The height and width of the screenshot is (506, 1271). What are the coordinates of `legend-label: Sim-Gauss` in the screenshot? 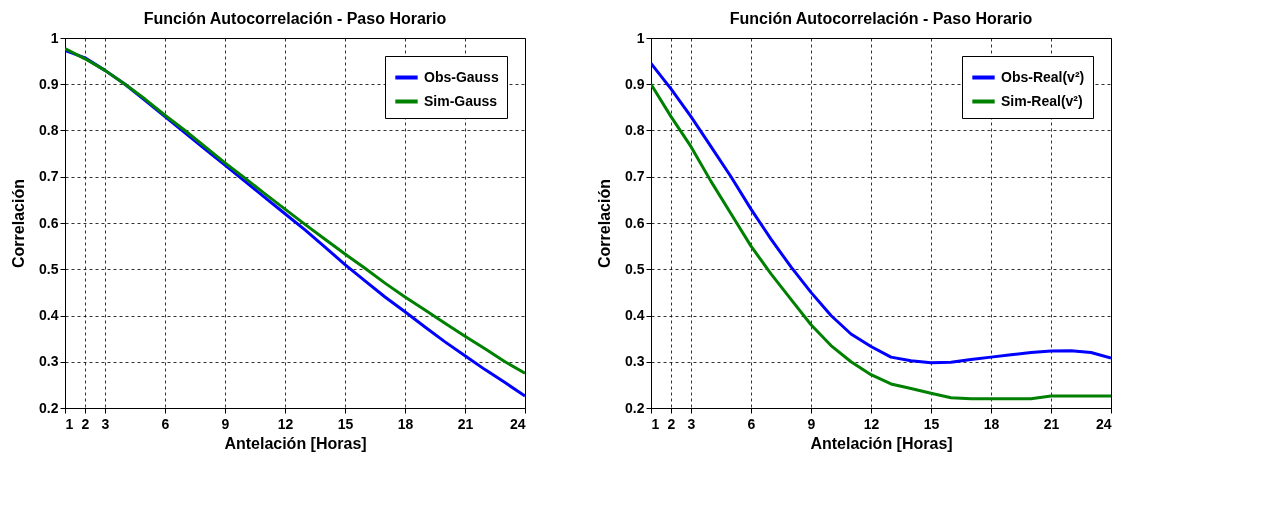 It's located at (461, 100).